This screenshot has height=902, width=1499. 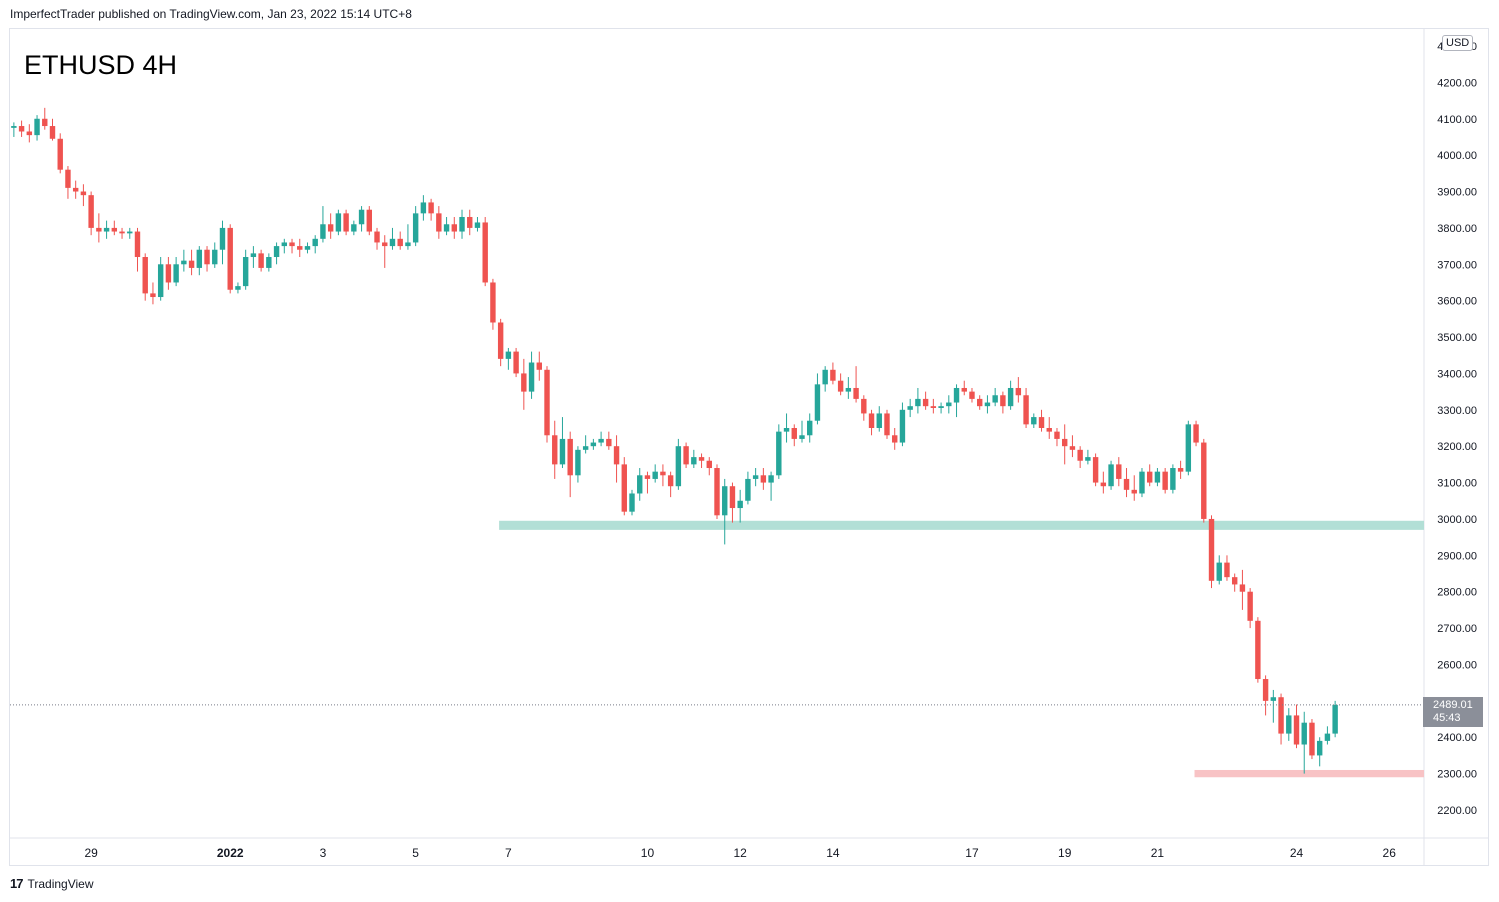 What do you see at coordinates (833, 853) in the screenshot?
I see `x-tick-label: 14` at bounding box center [833, 853].